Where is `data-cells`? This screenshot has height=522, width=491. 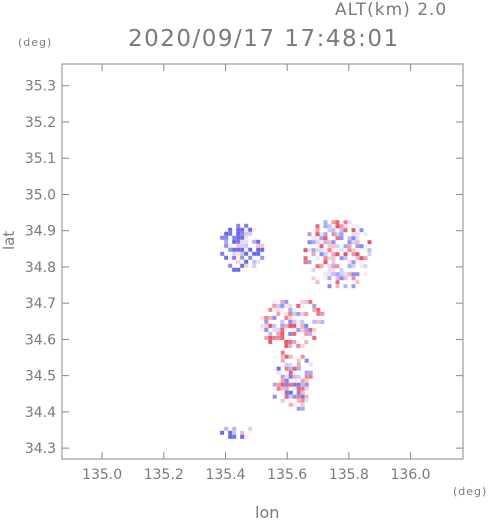
data-cells is located at coordinates (296, 329).